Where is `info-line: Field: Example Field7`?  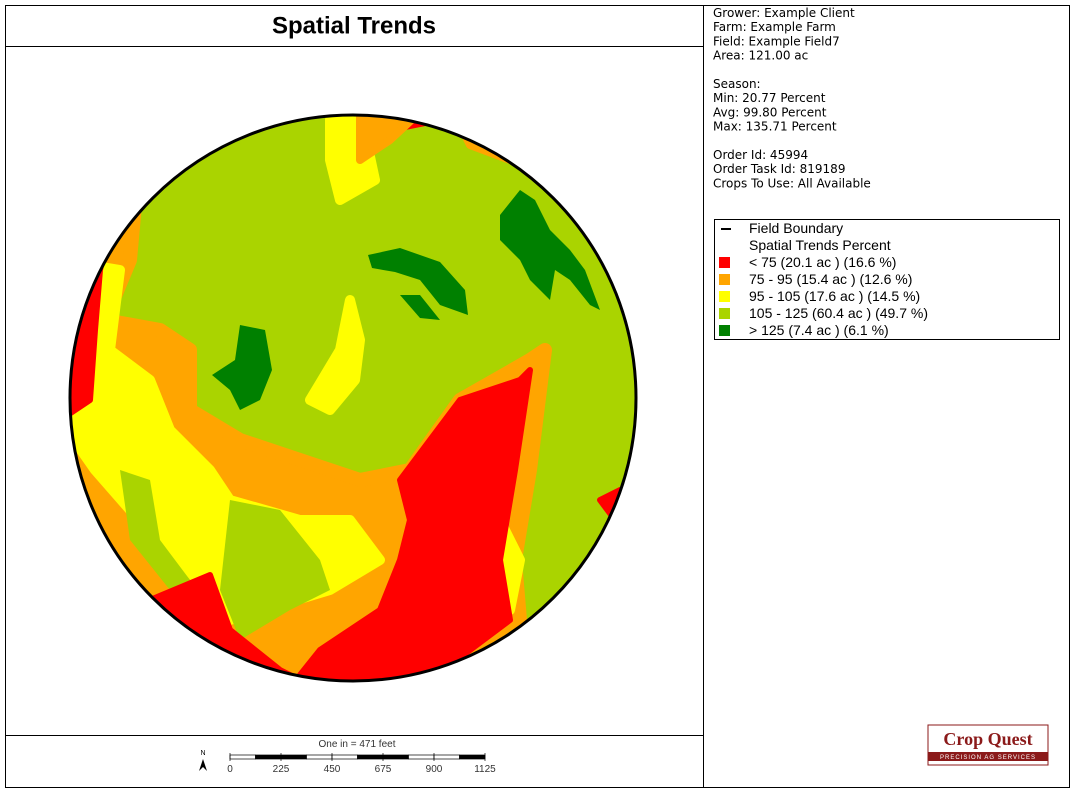
info-line: Field: Example Field7 is located at coordinates (776, 41).